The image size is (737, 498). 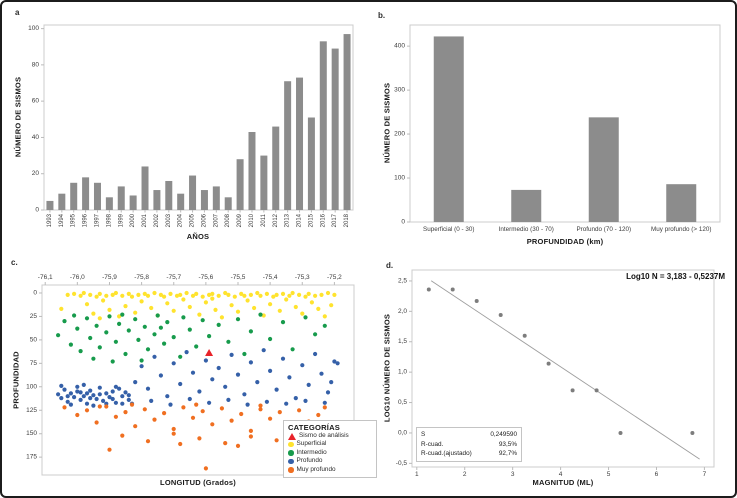 I want to click on legend-item: Profundo, so click(x=330, y=461).